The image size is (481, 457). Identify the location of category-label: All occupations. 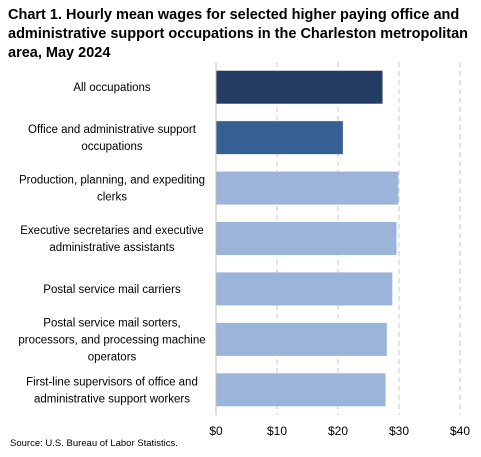
(112, 88).